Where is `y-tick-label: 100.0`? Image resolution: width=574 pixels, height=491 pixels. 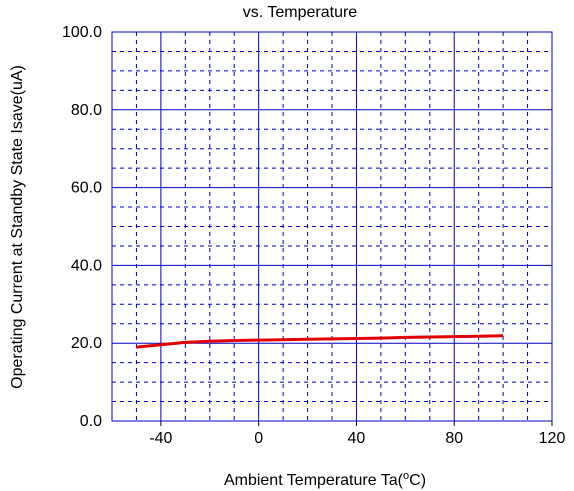 y-tick-label: 100.0 is located at coordinates (82, 32).